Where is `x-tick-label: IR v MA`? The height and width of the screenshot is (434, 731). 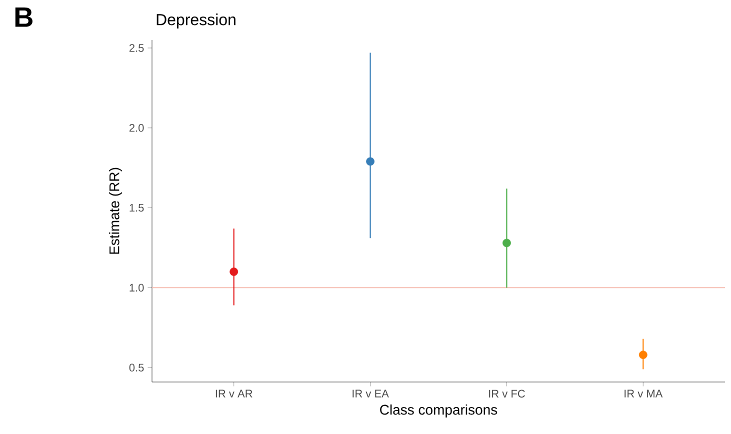
x-tick-label: IR v MA is located at coordinates (643, 394).